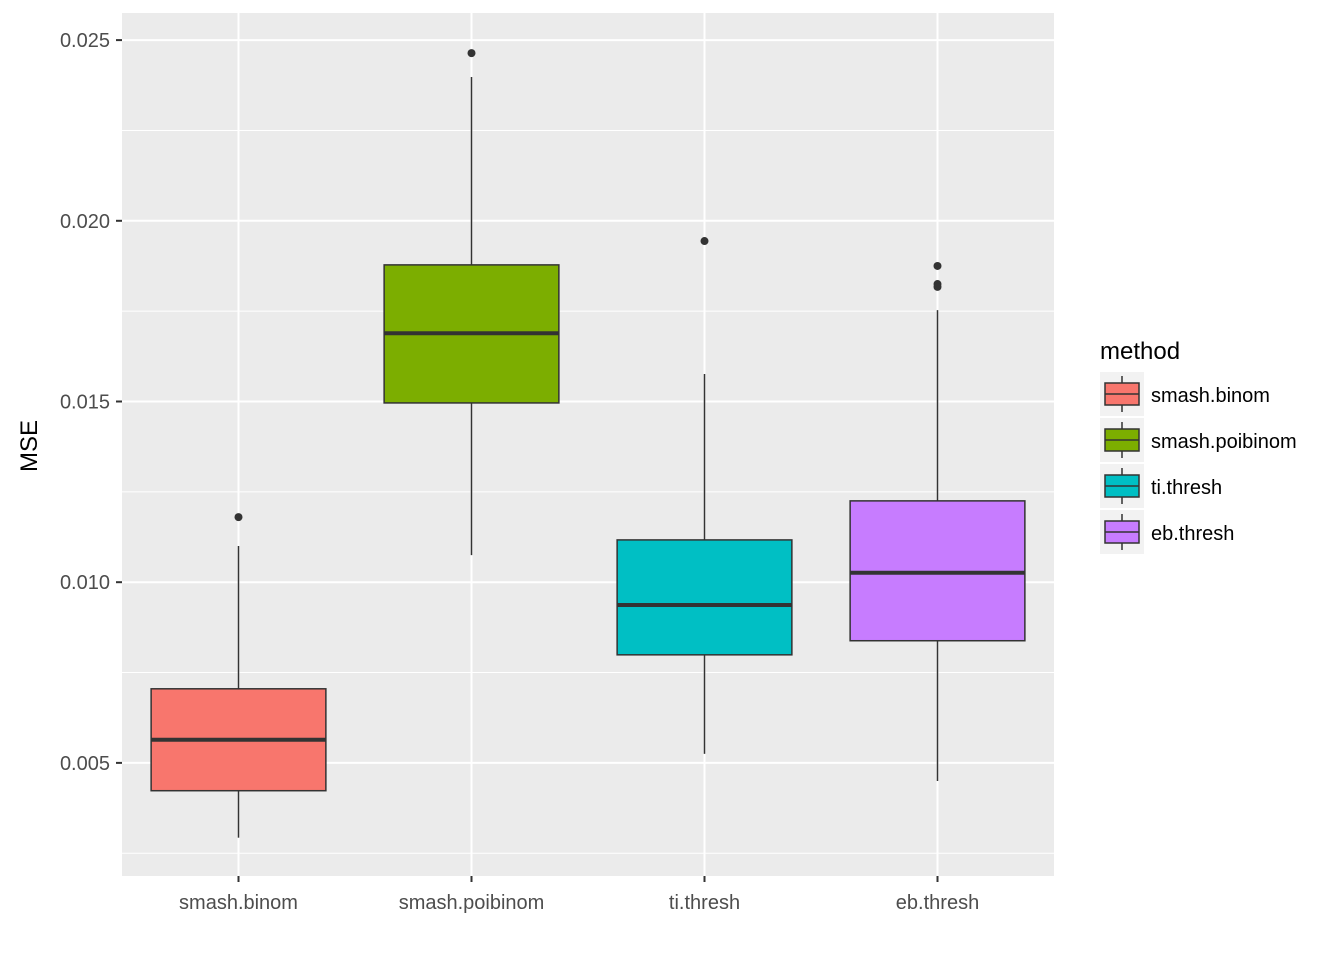 The height and width of the screenshot is (965, 1344). What do you see at coordinates (1140, 351) in the screenshot?
I see `legend-title: method` at bounding box center [1140, 351].